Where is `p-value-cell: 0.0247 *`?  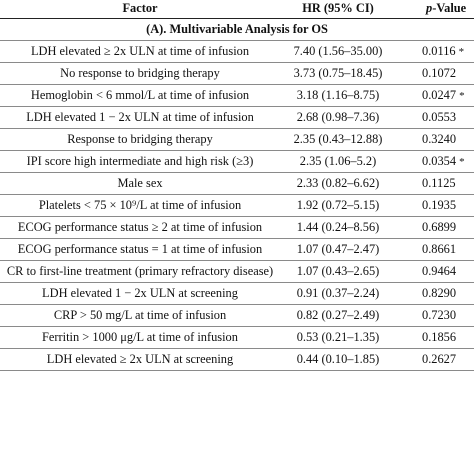 p-value-cell: 0.0247 * is located at coordinates (437, 96).